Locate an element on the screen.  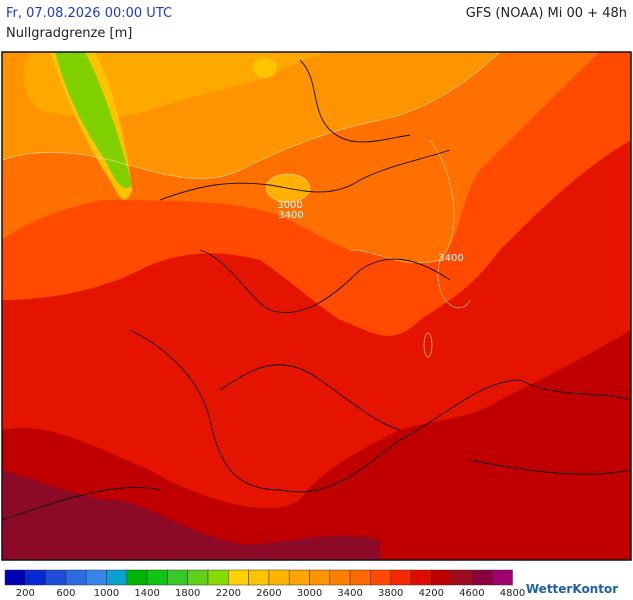
logo: WetterKontor is located at coordinates (572, 589).